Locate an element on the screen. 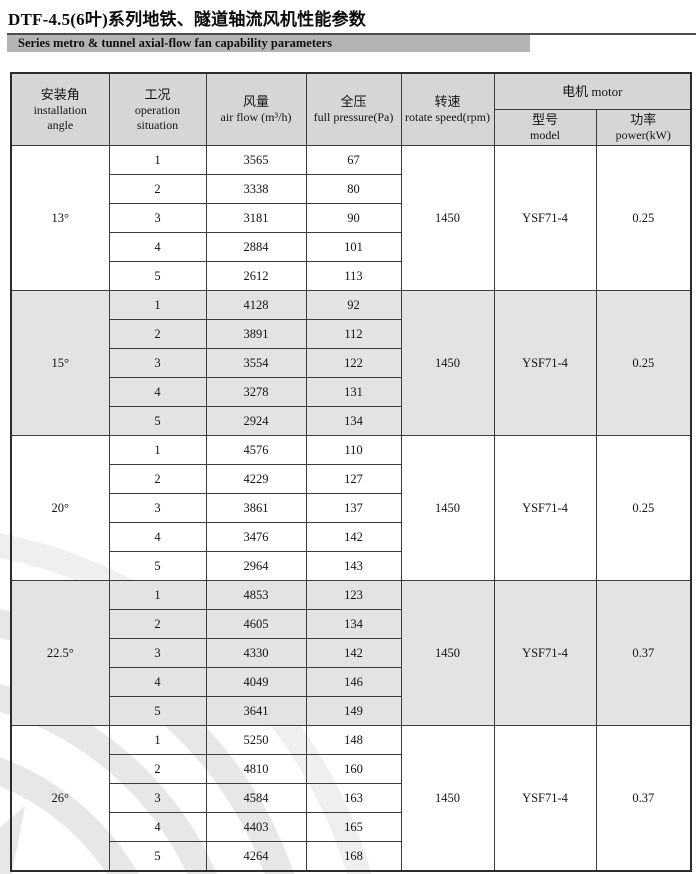  angle-cell: 15° is located at coordinates (60, 363).